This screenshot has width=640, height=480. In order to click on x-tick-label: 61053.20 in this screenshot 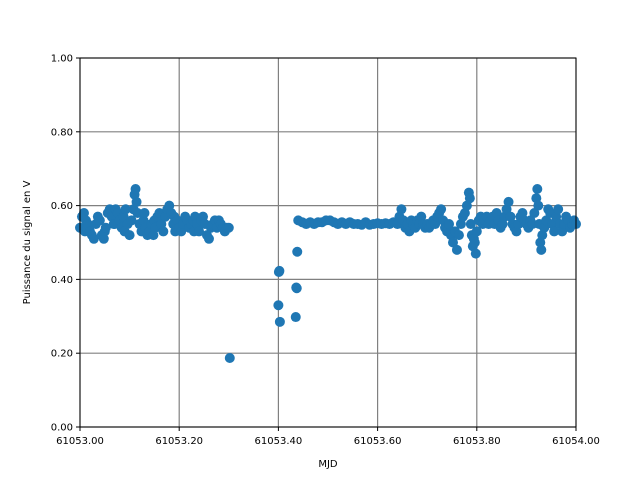, I will do `click(179, 441)`.